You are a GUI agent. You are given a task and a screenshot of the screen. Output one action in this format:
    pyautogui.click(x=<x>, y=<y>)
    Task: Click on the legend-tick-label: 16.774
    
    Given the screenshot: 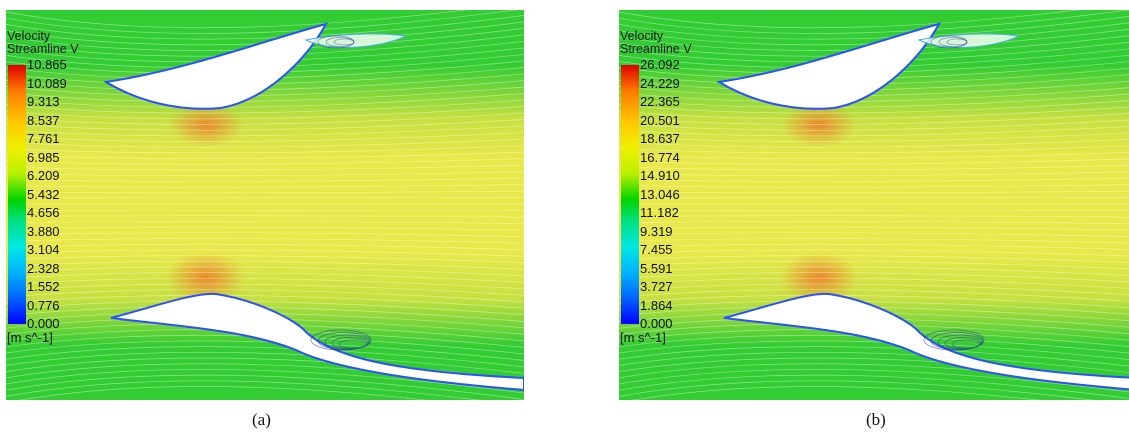 What is the action you would take?
    pyautogui.click(x=660, y=157)
    